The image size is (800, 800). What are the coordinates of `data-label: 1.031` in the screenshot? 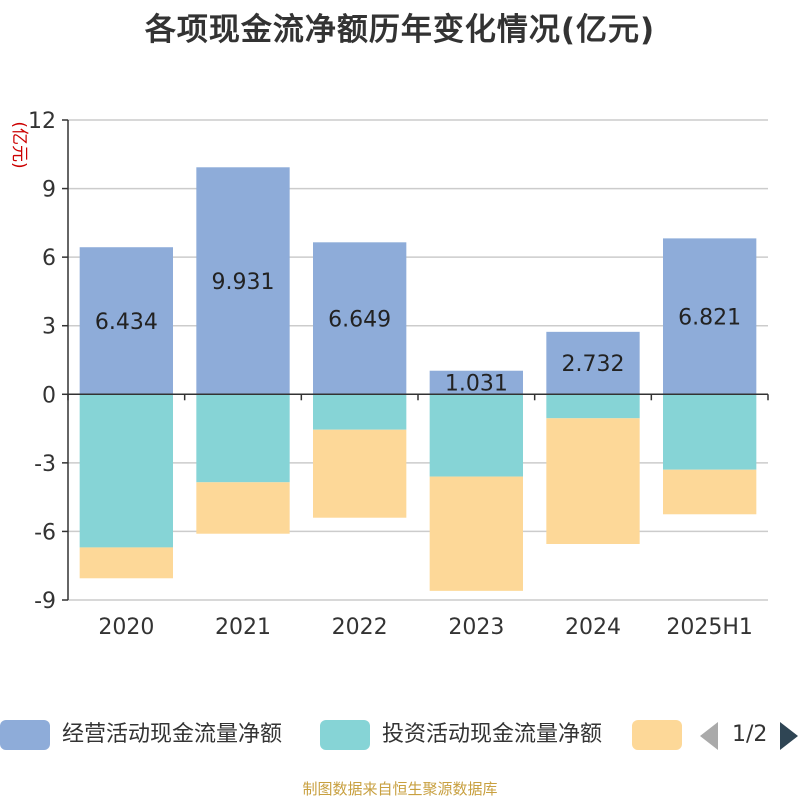 It's located at (476, 384).